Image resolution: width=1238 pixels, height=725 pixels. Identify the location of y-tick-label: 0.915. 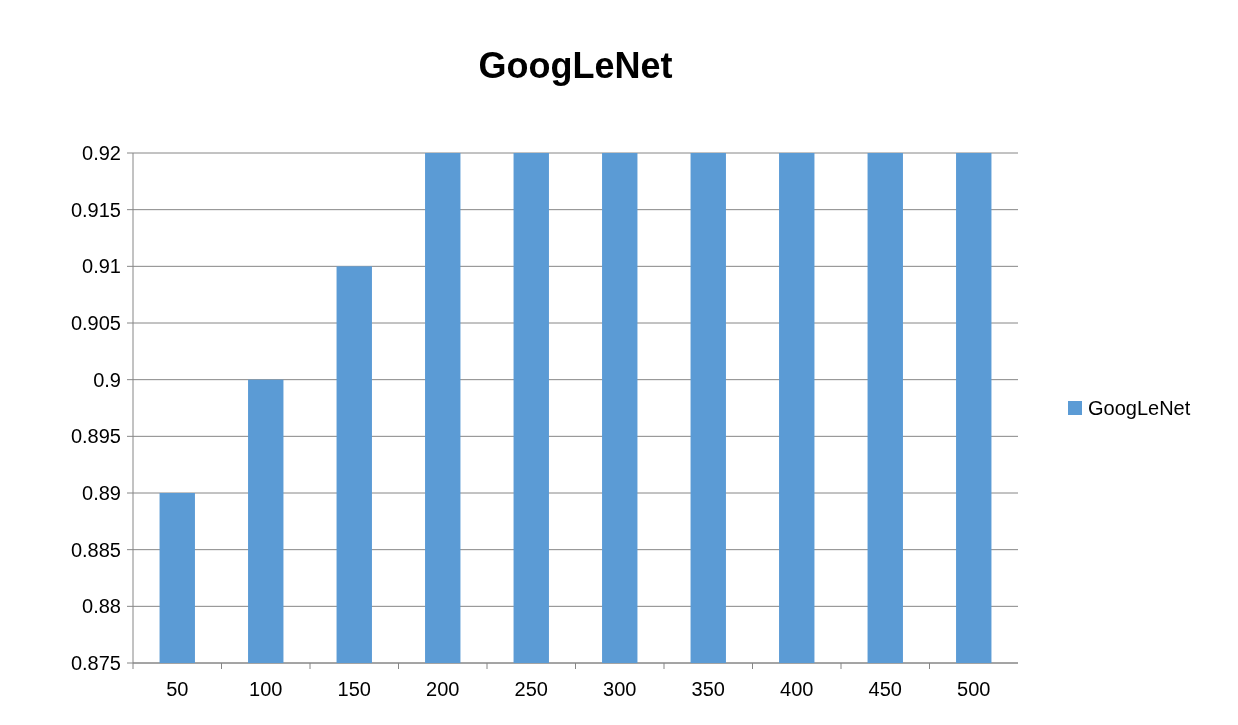
(95, 209).